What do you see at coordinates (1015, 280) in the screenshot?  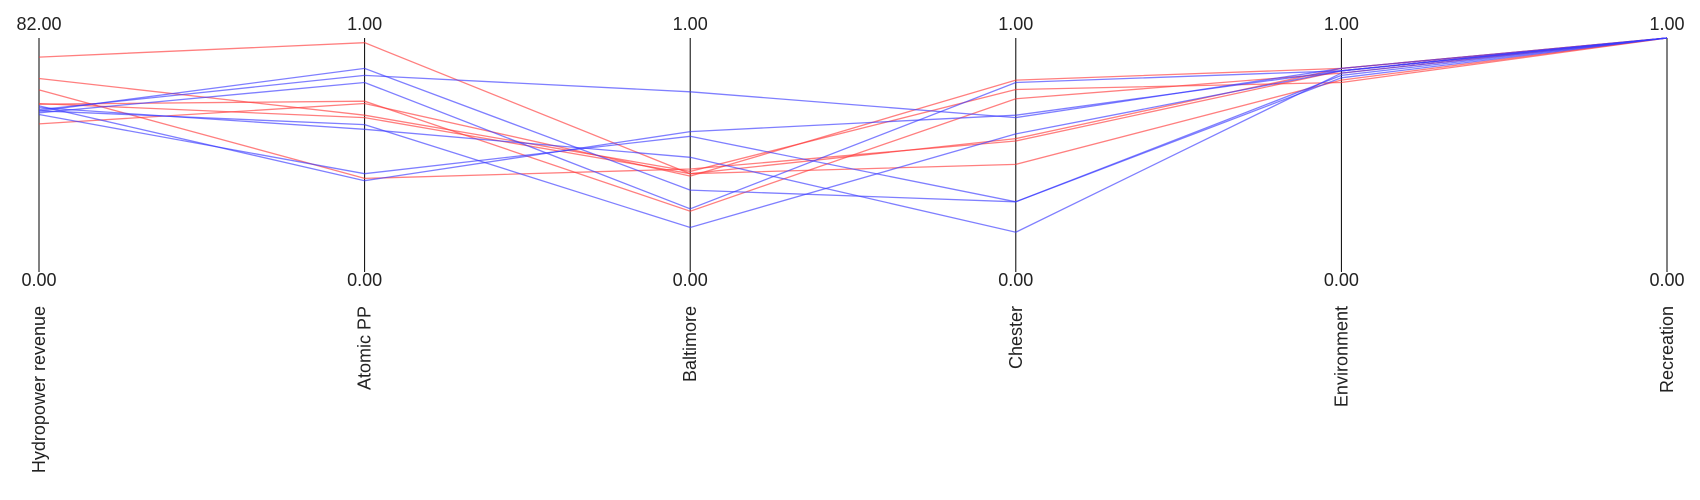 I see `axis-min-label-chester: 0.00` at bounding box center [1015, 280].